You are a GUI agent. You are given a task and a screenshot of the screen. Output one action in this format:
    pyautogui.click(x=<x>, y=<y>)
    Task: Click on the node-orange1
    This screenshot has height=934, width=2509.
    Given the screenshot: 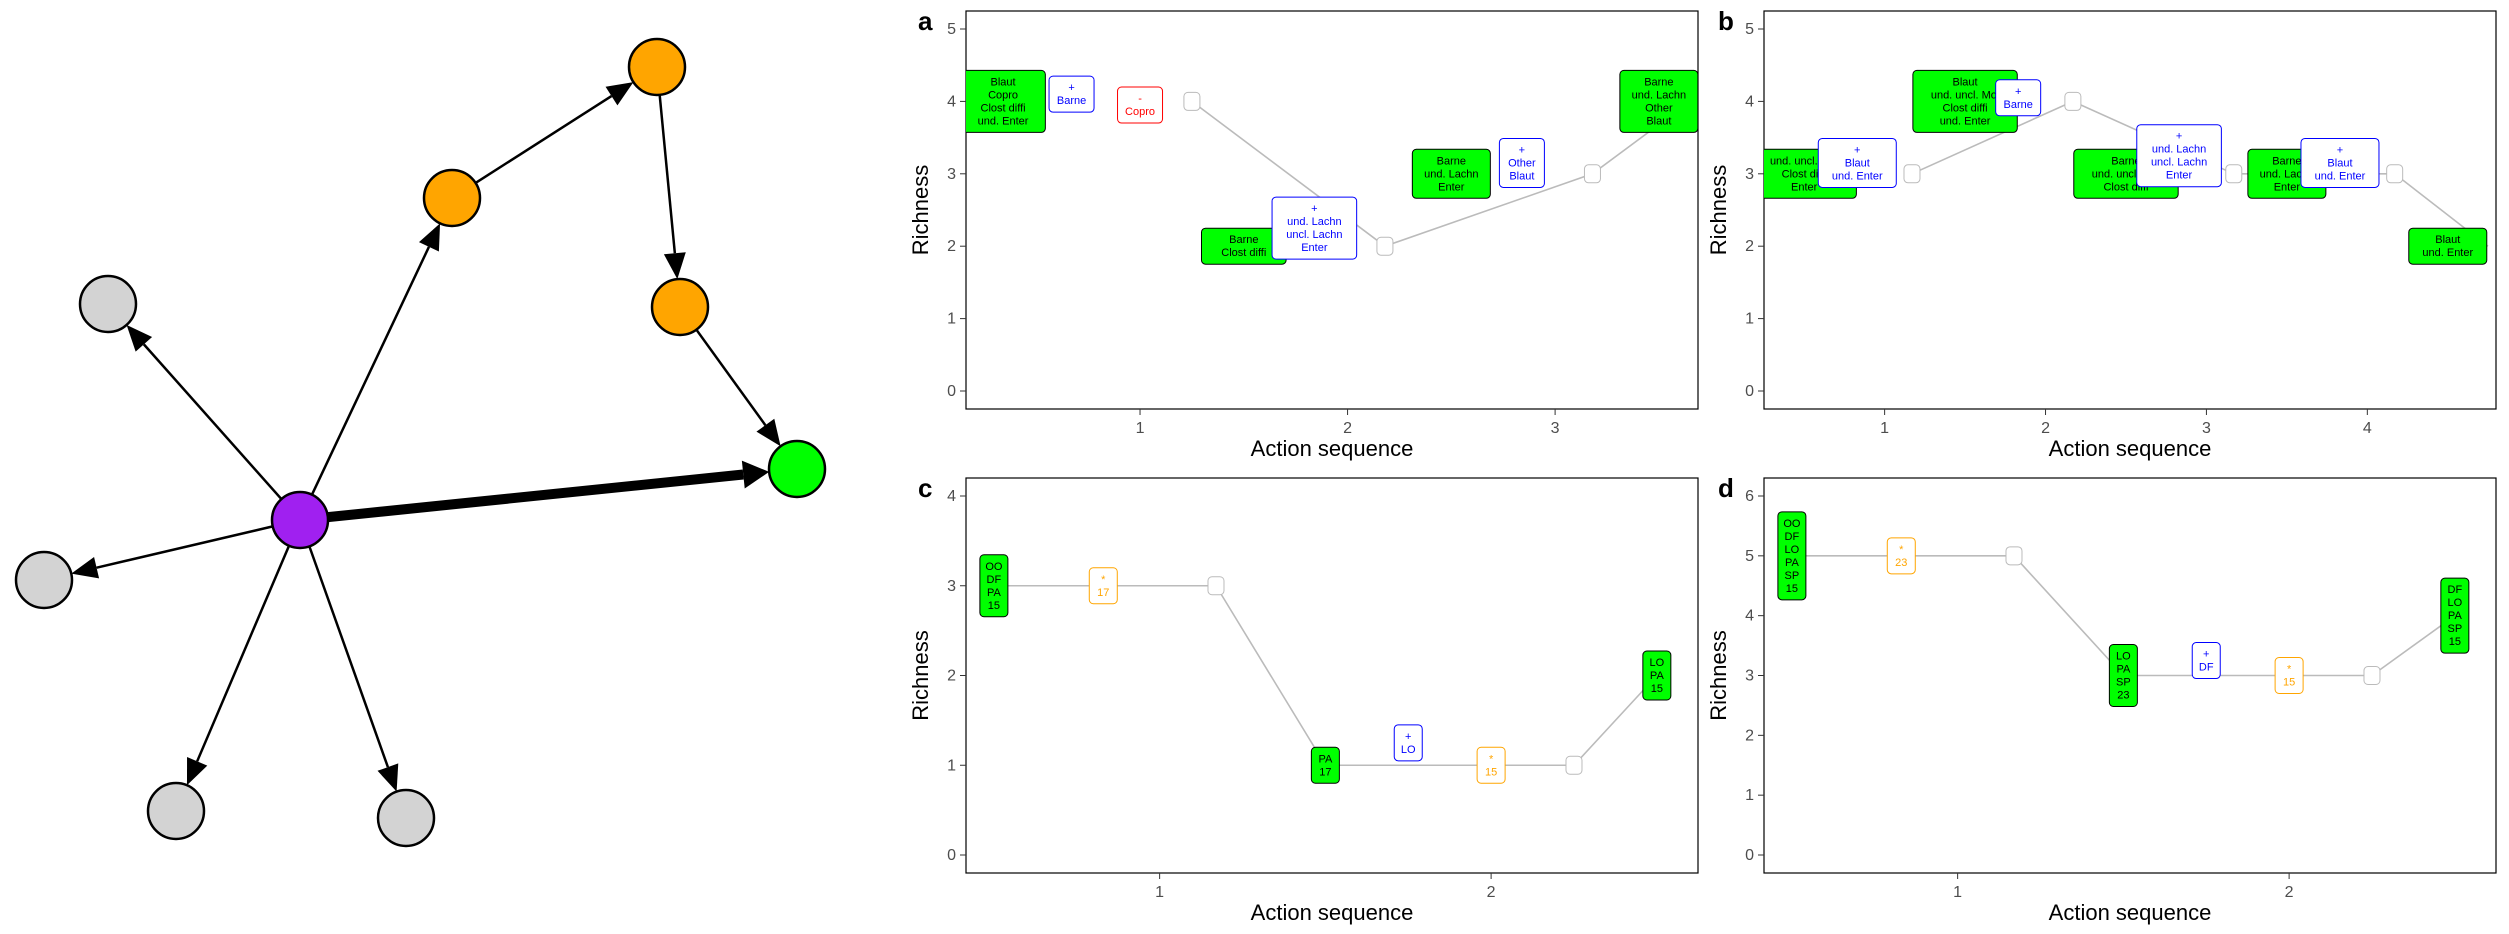 What is the action you would take?
    pyautogui.click(x=452, y=198)
    